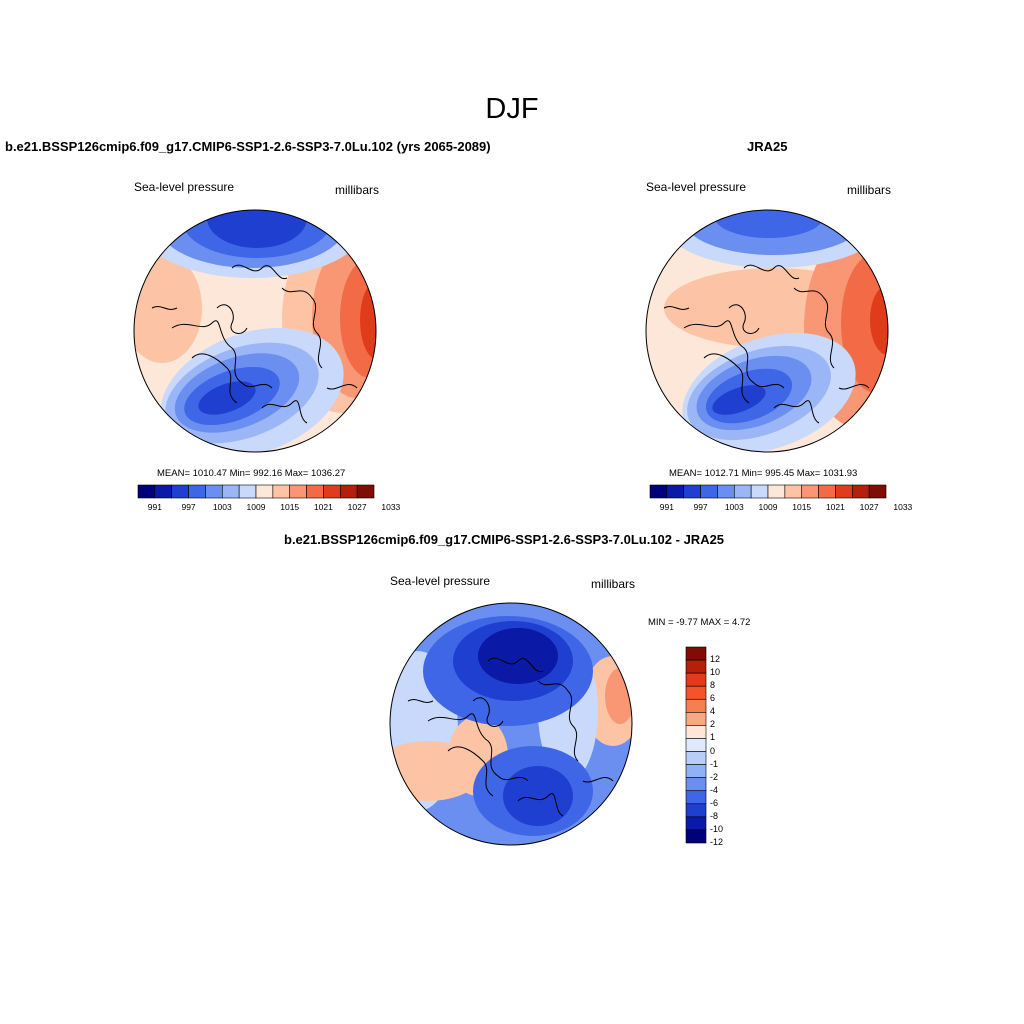 The width and height of the screenshot is (1024, 1024). I want to click on colorbar-tick-label: -10, so click(717, 828).